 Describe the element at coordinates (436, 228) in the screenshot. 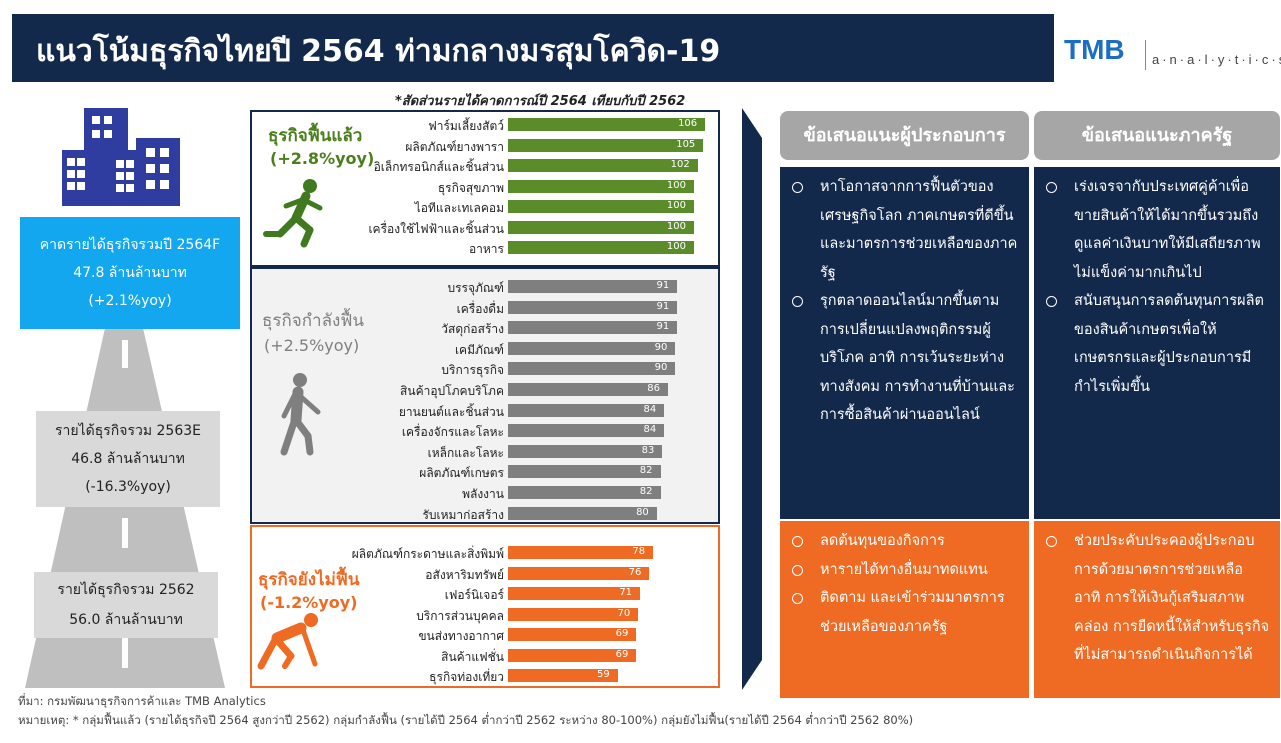

I see `category-label: เครื่องใช้ไฟฟ้าและชิ้นส่วน` at that location.